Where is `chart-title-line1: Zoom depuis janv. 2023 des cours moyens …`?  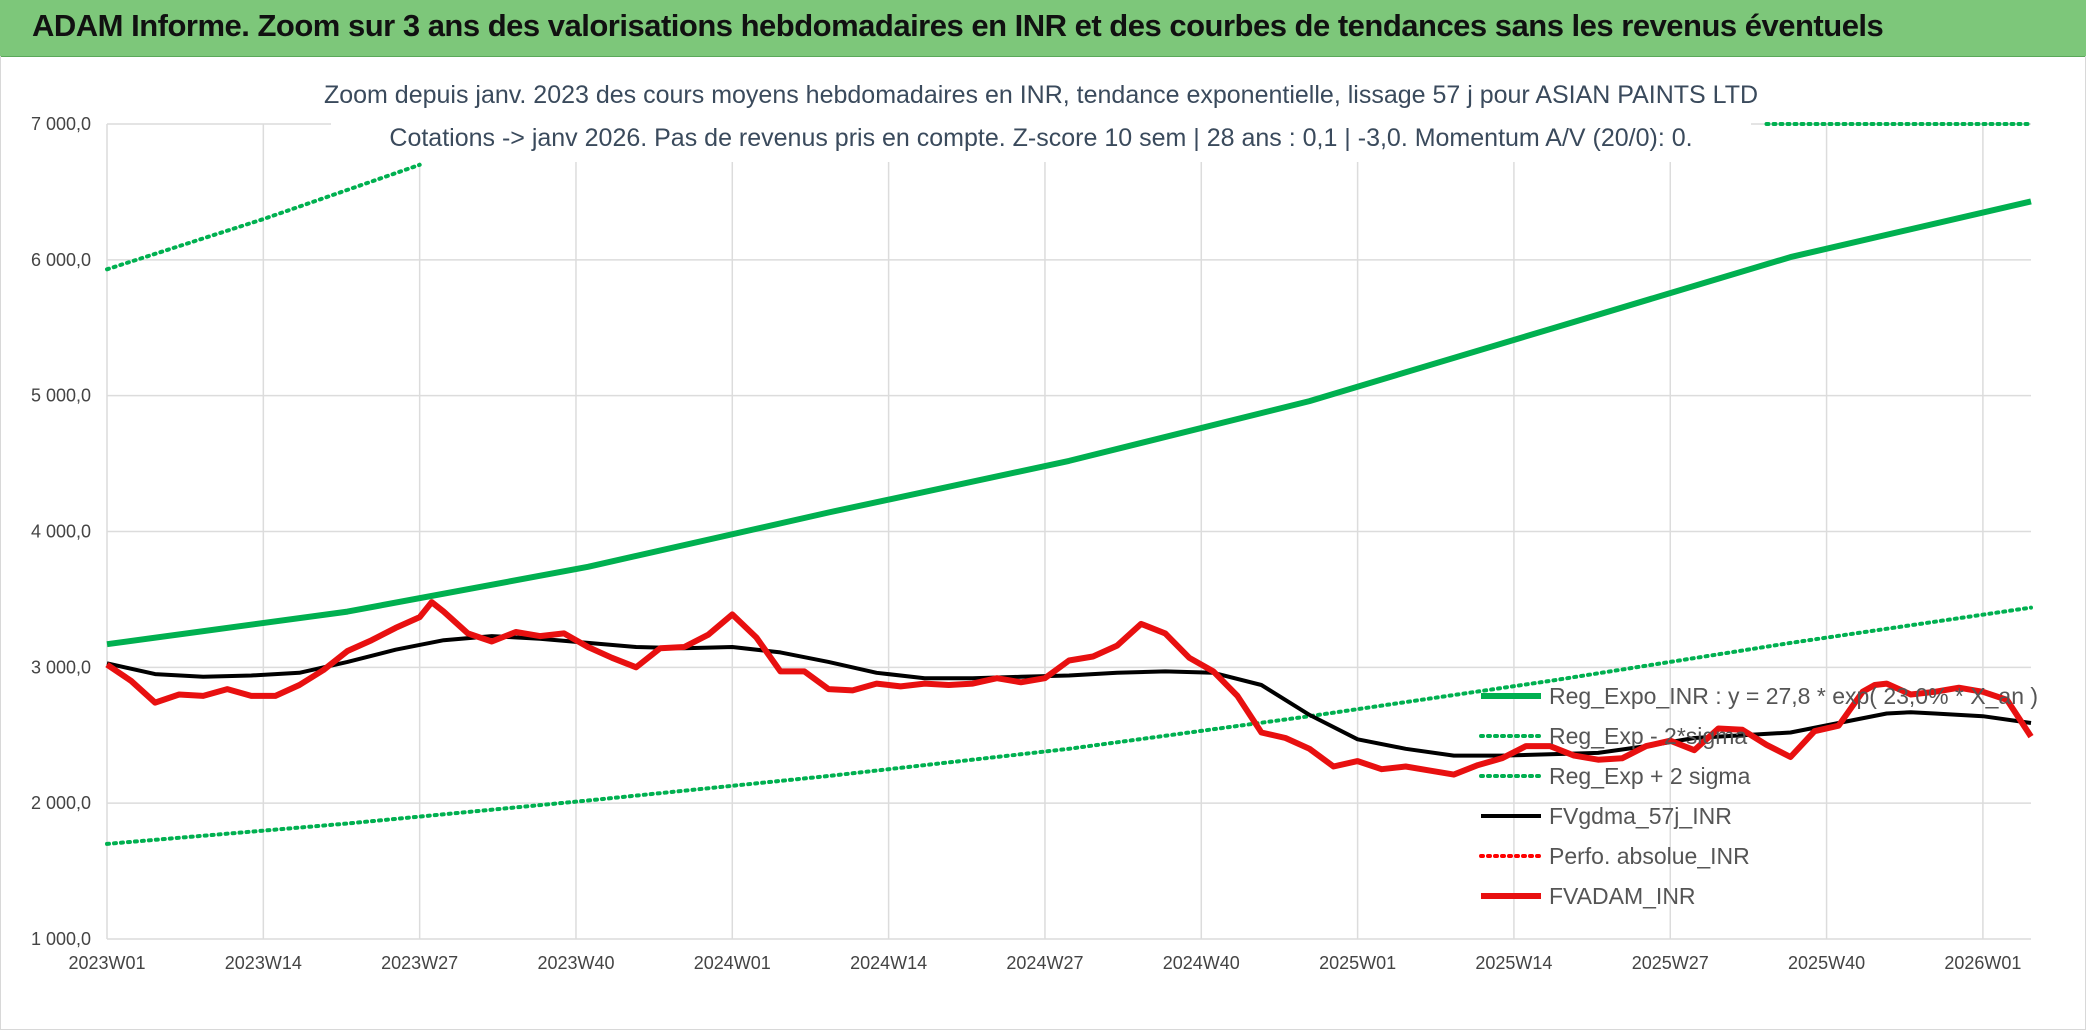 chart-title-line1: Zoom depuis janv. 2023 des cours moyens … is located at coordinates (1041, 95).